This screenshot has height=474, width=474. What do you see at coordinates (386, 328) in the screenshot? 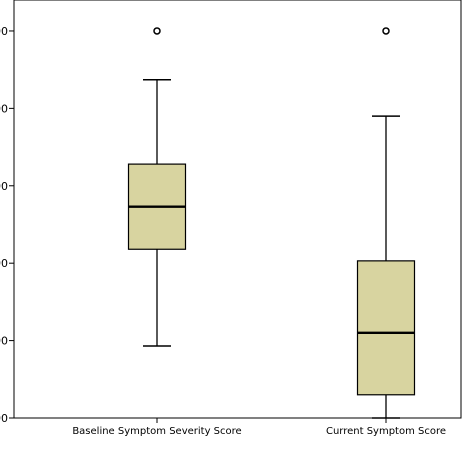
I see `iqr-box` at bounding box center [386, 328].